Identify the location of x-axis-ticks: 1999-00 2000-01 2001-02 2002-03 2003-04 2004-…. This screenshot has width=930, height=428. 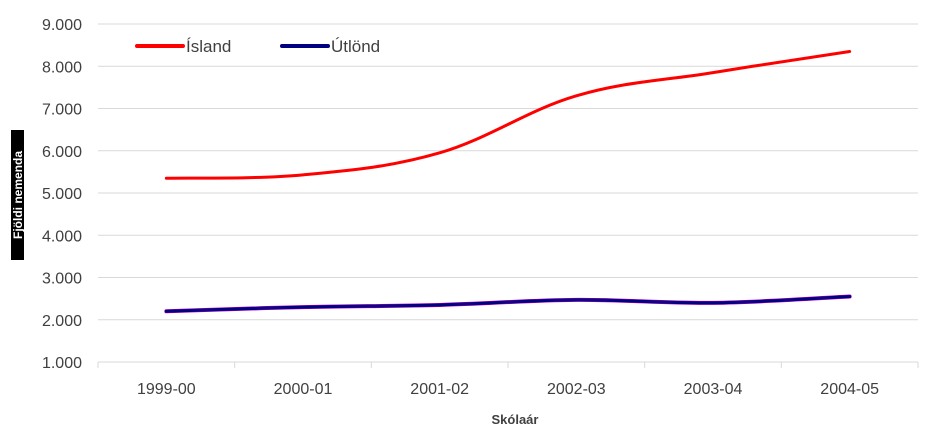
(508, 380).